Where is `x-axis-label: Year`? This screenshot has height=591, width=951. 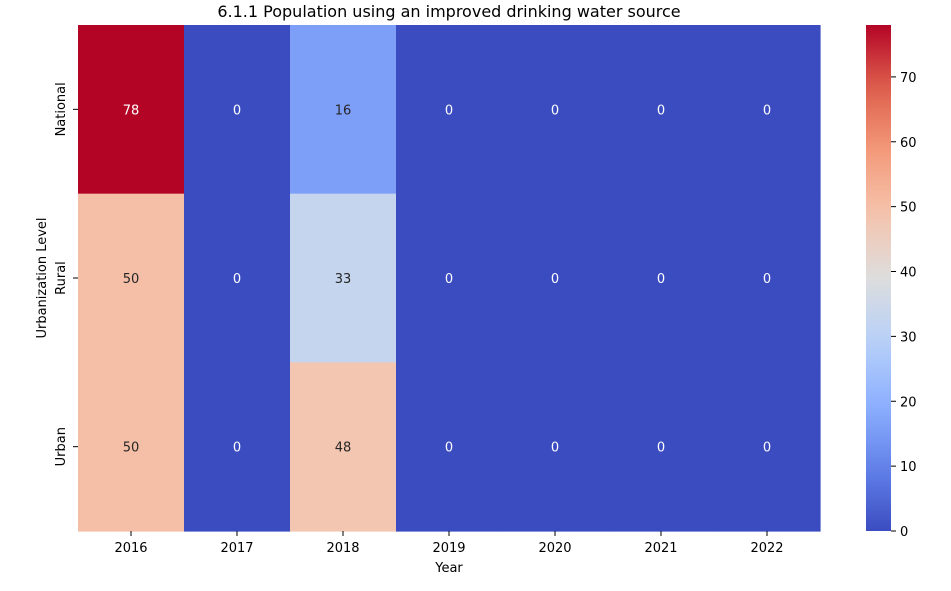 x-axis-label: Year is located at coordinates (448, 568).